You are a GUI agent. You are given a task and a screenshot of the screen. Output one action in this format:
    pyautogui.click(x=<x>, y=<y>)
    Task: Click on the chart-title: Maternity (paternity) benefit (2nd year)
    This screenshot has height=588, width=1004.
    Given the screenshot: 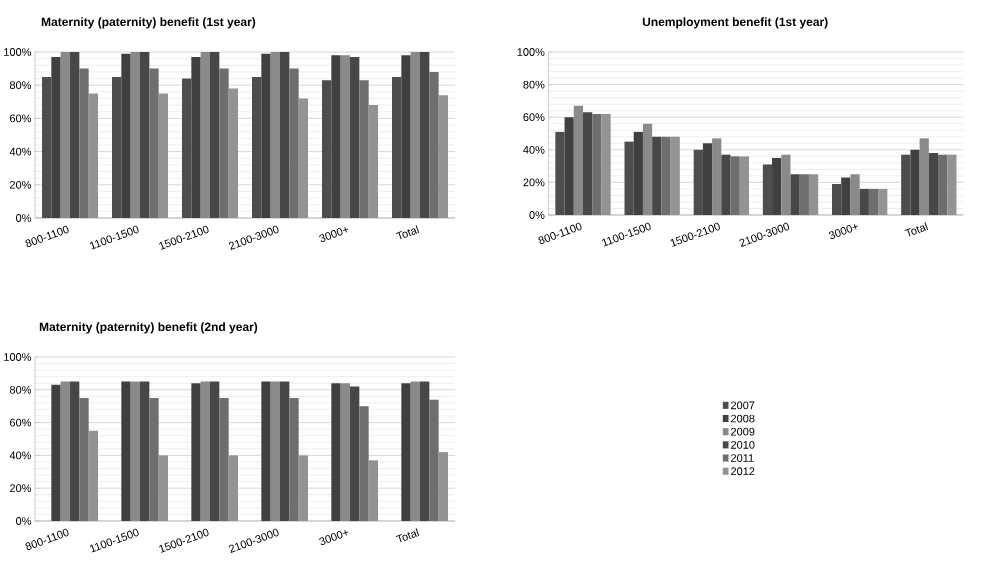 What is the action you would take?
    pyautogui.click(x=148, y=328)
    